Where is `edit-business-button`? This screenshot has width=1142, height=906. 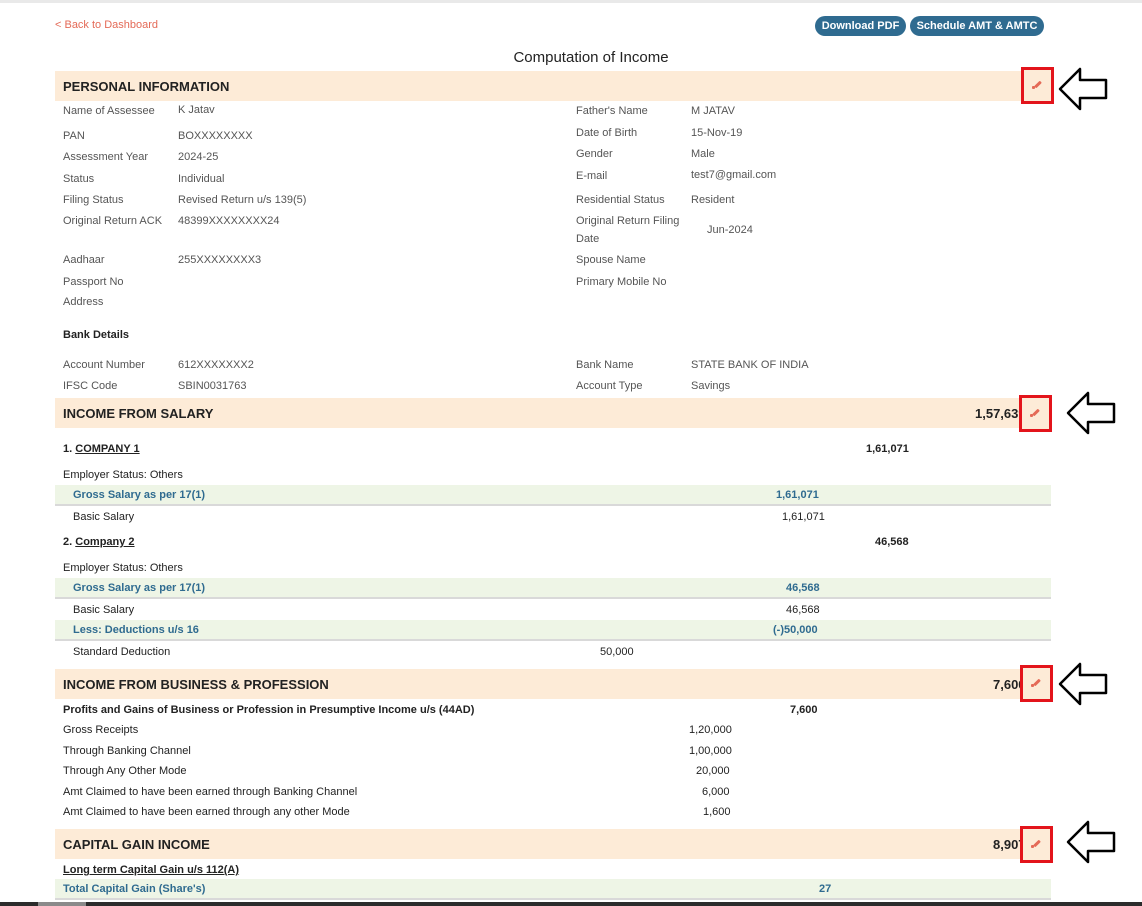
edit-business-button is located at coordinates (1036, 683).